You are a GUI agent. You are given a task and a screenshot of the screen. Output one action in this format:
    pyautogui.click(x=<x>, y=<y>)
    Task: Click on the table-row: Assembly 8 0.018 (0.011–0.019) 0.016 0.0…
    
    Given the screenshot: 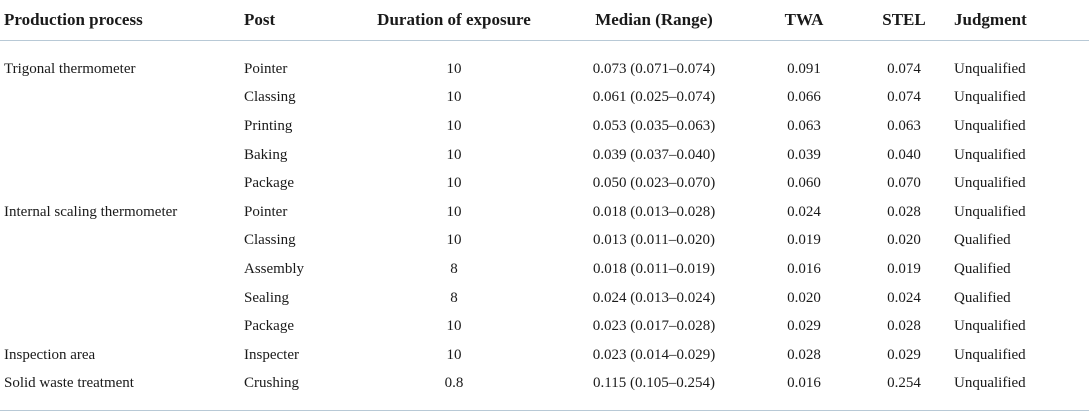 What is the action you would take?
    pyautogui.click(x=544, y=269)
    